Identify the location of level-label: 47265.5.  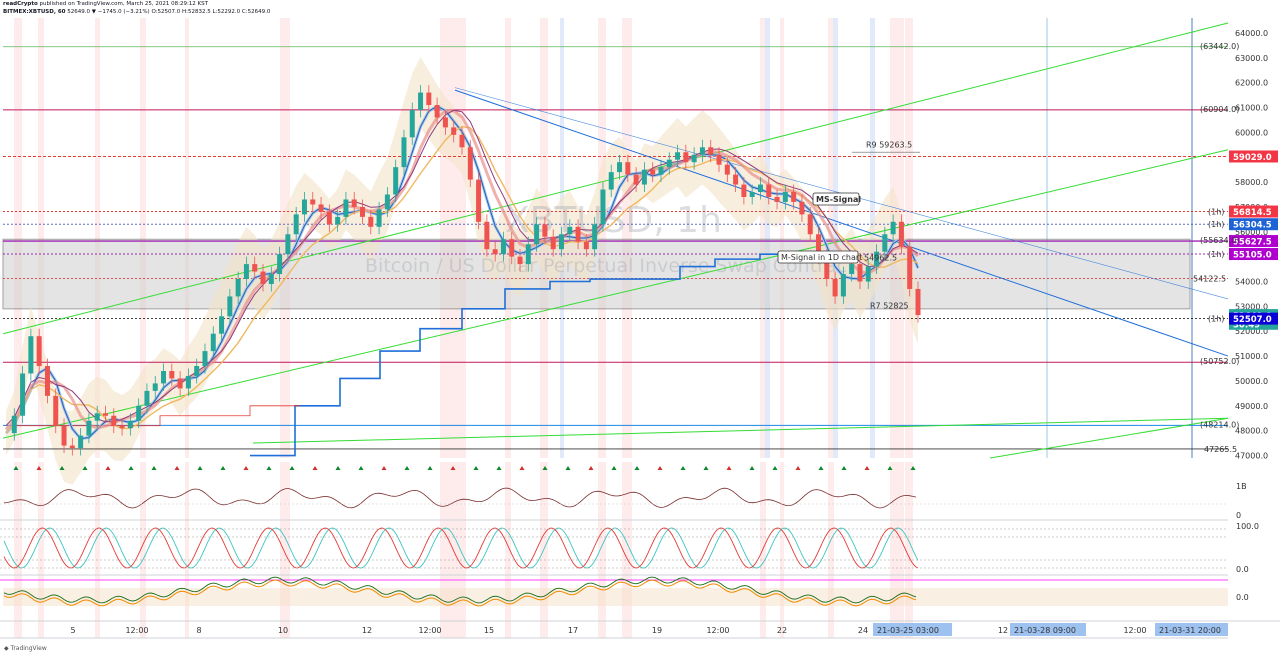
(1220, 449).